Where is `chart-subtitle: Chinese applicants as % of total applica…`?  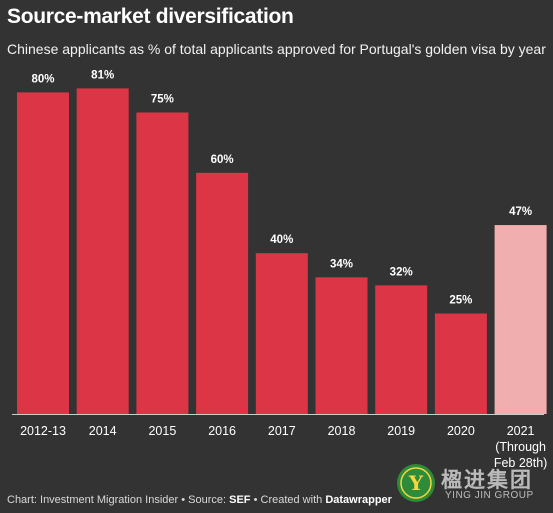
chart-subtitle: Chinese applicants as % of total applica… is located at coordinates (276, 49).